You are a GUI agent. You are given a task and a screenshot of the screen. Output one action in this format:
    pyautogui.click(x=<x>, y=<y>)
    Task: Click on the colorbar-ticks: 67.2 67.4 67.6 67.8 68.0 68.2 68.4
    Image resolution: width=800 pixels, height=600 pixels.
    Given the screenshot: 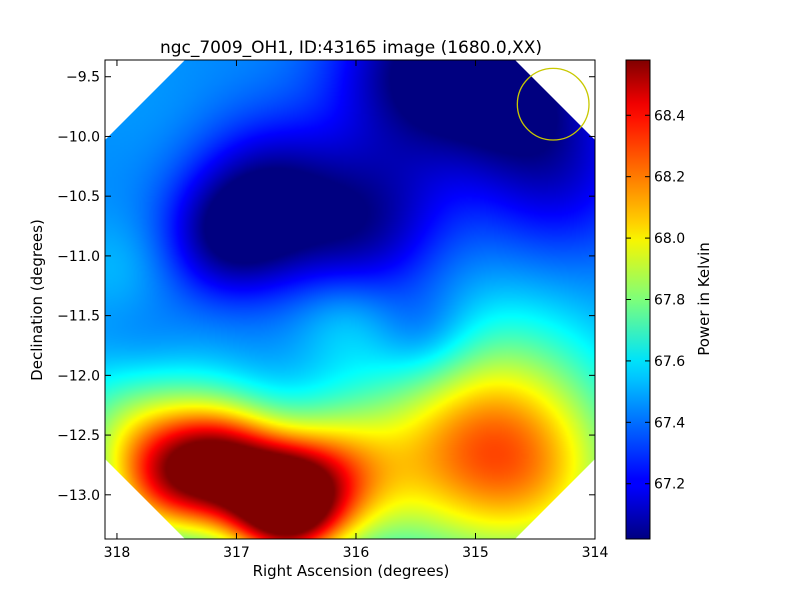 What is the action you would take?
    pyautogui.click(x=655, y=300)
    